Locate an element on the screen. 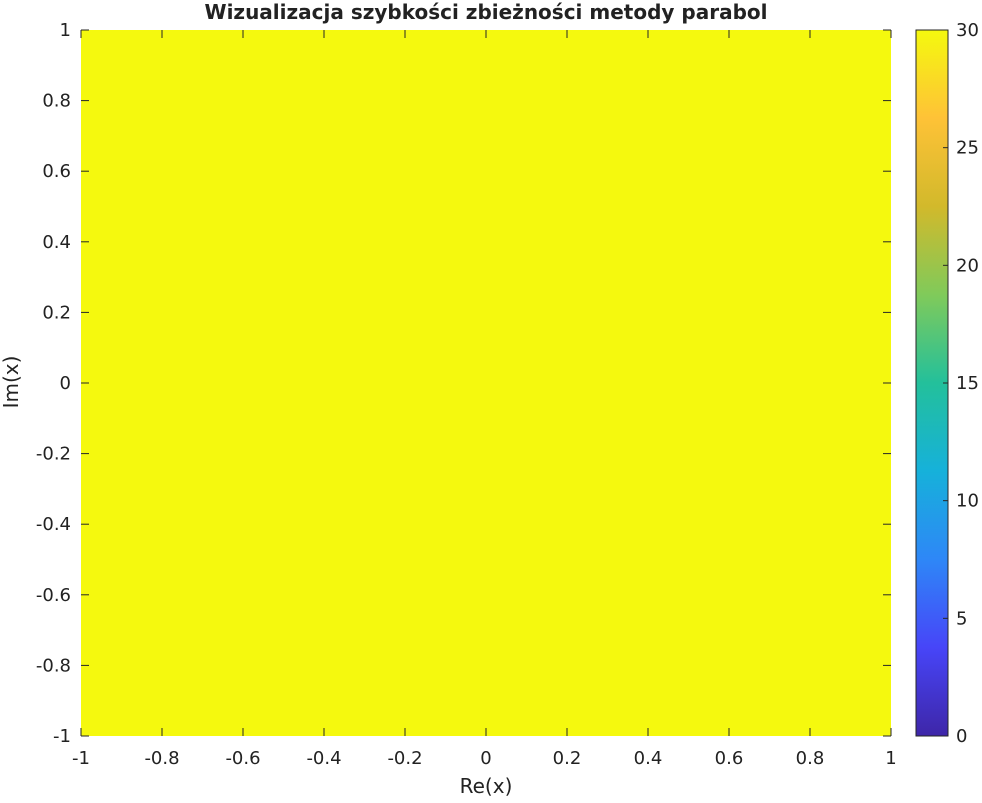 Image resolution: width=982 pixels, height=803 pixels. x-tick-label: 0.2 is located at coordinates (567, 758).